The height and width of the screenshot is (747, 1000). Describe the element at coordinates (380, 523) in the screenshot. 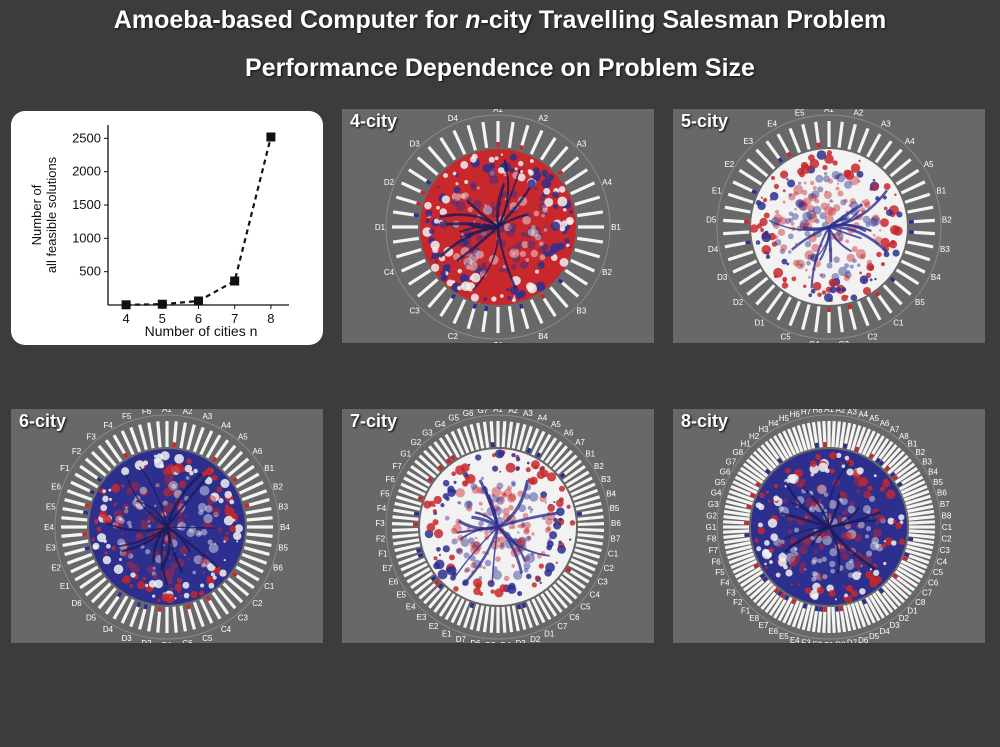

I see `city-label: F3` at that location.